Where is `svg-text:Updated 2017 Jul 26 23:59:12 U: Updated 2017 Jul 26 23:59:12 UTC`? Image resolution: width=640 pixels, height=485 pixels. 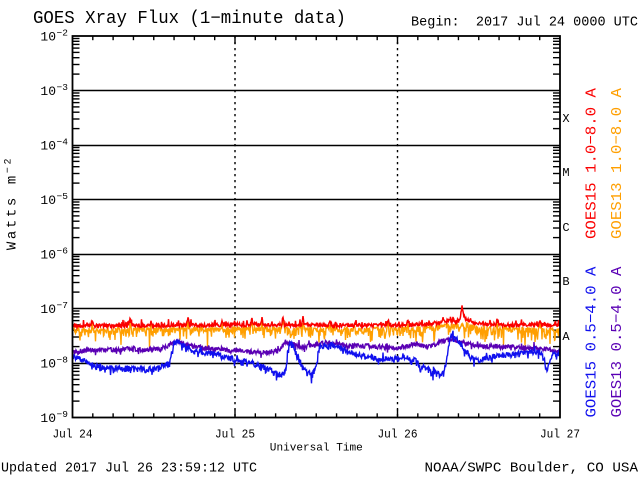
svg-text:Updated 2017 Jul 26 23:59:12 U: Updated 2017 Jul 26 23:59:12 UTC is located at coordinates (129, 469).